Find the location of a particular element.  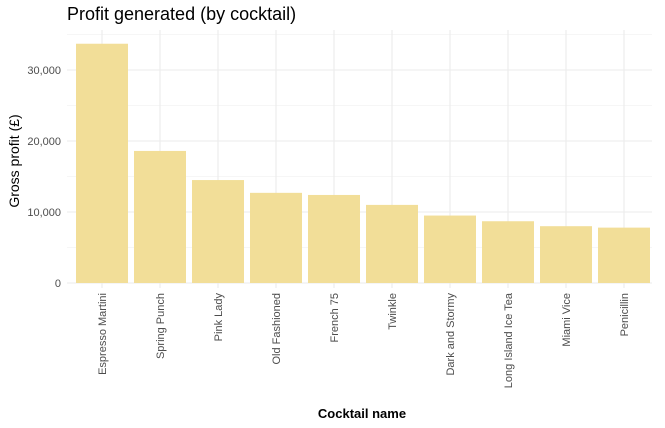

chart-title: Profit generated (by cocktail) is located at coordinates (181, 14).